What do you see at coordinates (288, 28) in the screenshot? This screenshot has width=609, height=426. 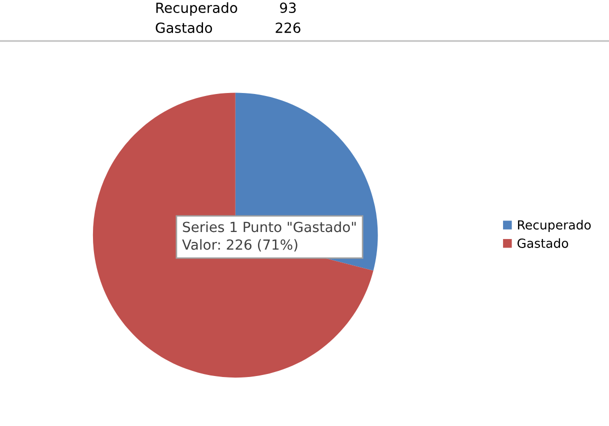 I see `text: 226` at bounding box center [288, 28].